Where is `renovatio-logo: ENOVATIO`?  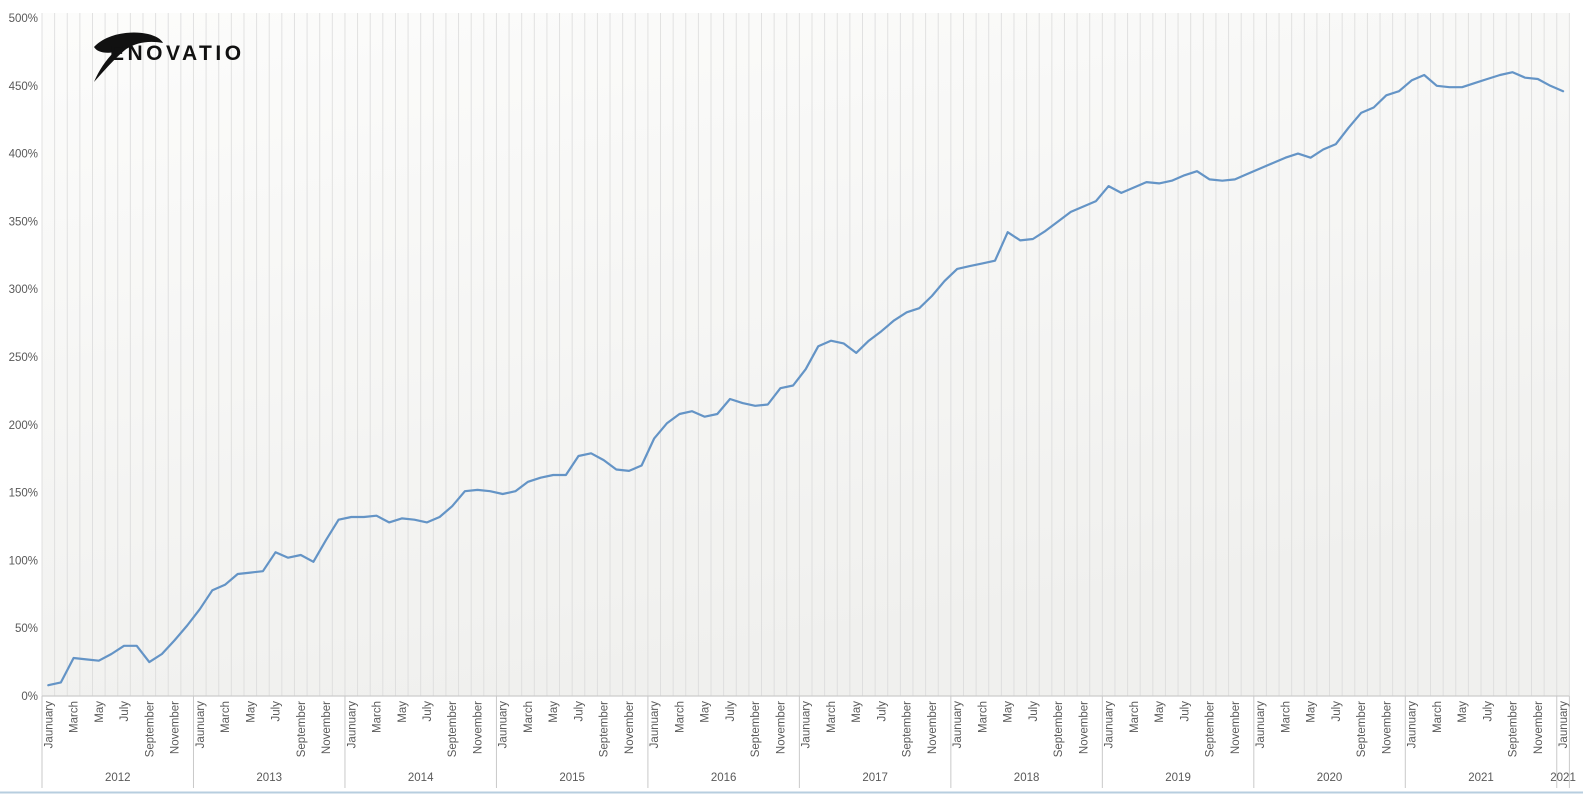
renovatio-logo: ENOVATIO is located at coordinates (196, 56).